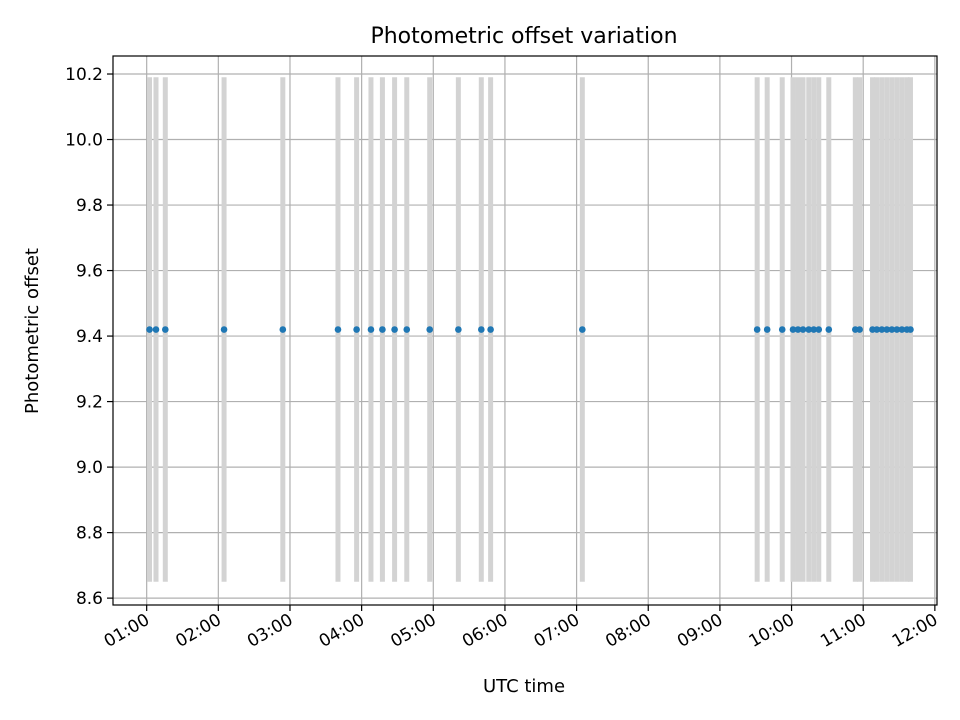 This screenshot has width=960, height=720. I want to click on y-tick-label: 10.0, so click(84, 141).